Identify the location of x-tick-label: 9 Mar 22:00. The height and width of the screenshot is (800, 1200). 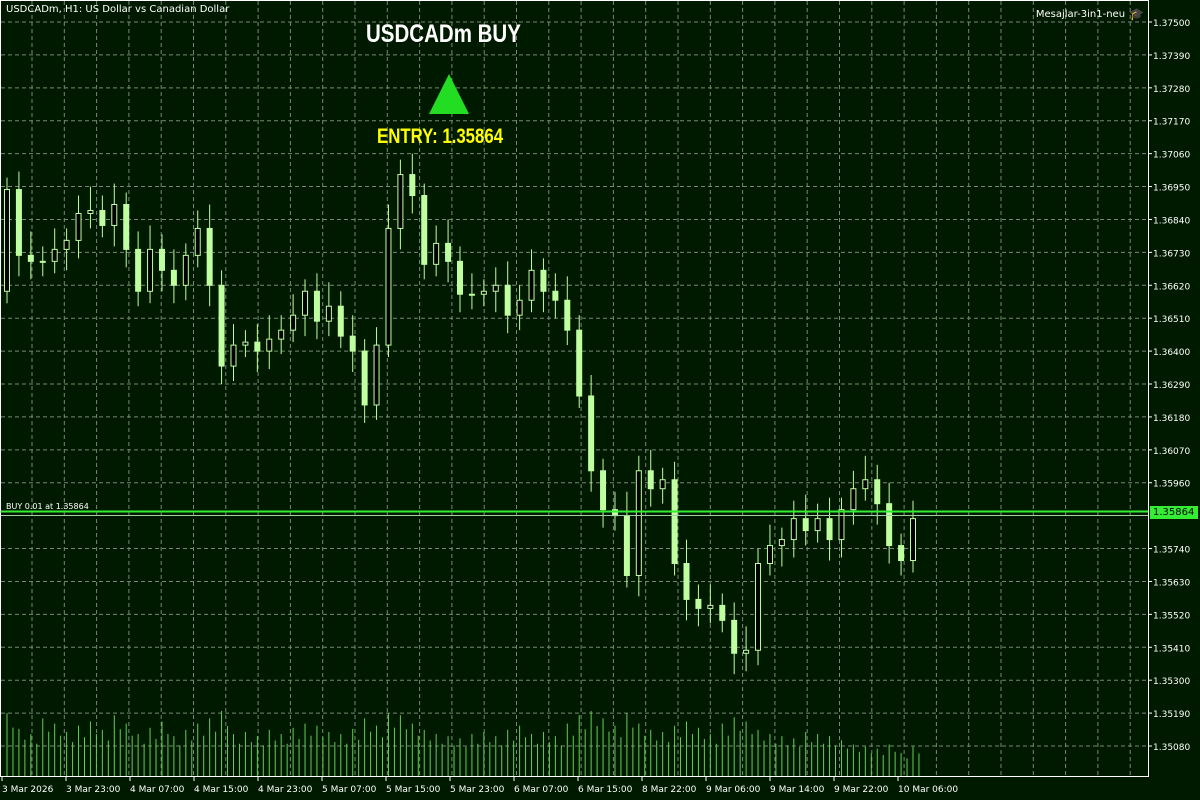
(861, 790).